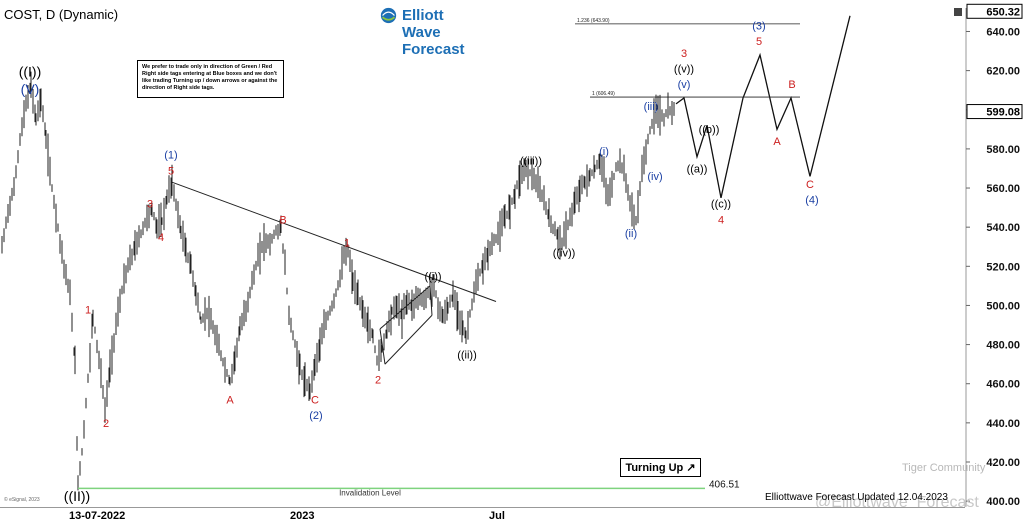 The width and height of the screenshot is (1024, 526). I want to click on fib-level-label: 1 (606.49), so click(603, 94).